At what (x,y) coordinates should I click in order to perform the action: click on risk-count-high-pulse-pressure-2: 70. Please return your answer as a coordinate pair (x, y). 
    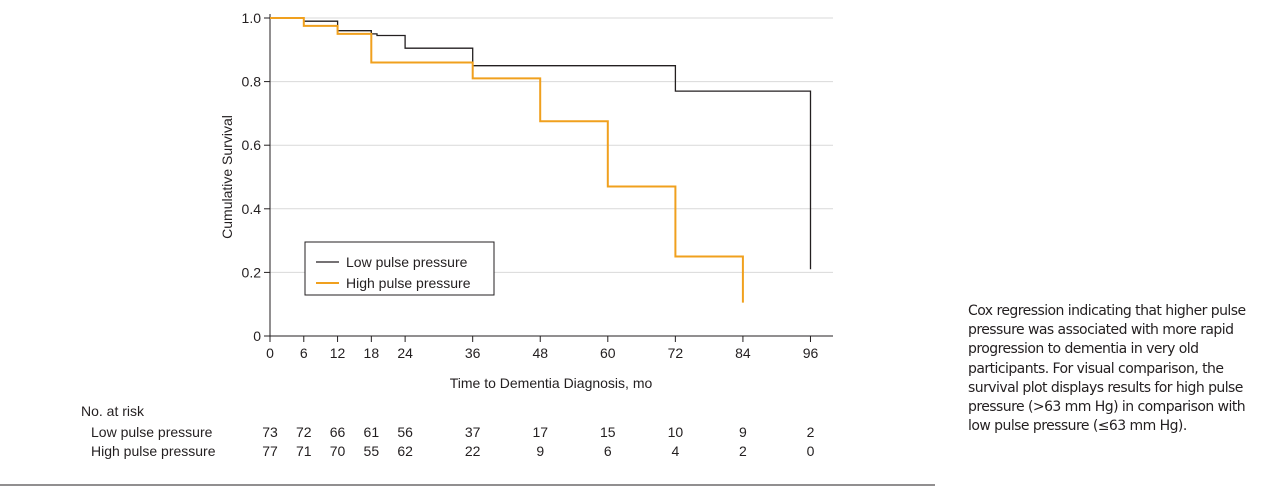
    Looking at the image, I should click on (338, 451).